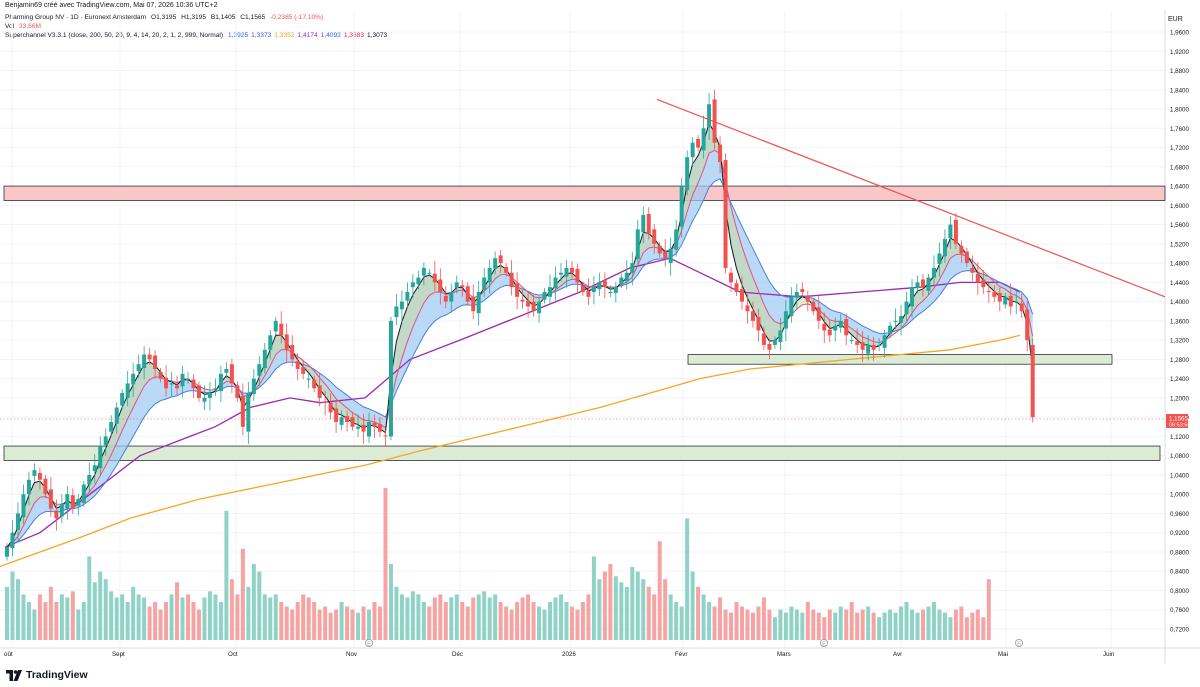  What do you see at coordinates (30, 26) in the screenshot?
I see `volume-value: 33,66M` at bounding box center [30, 26].